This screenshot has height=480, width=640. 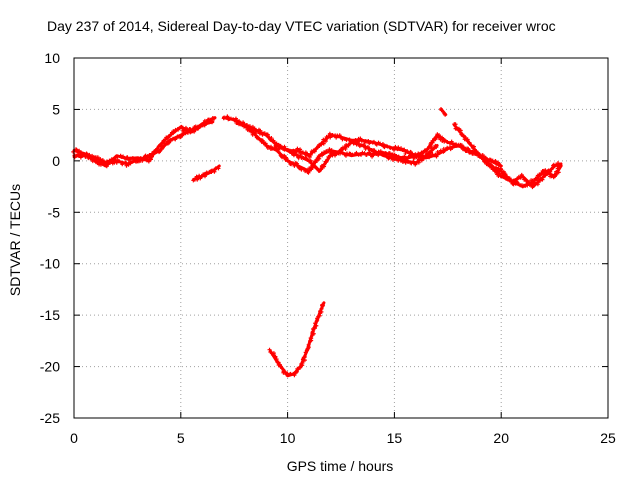 I want to click on y-tick-label: -15, so click(x=50, y=315).